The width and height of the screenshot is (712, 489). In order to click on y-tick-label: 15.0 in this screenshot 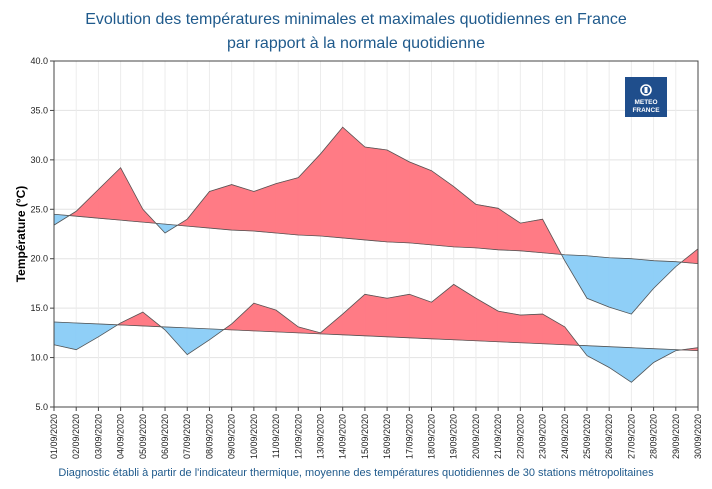, I will do `click(39, 308)`.